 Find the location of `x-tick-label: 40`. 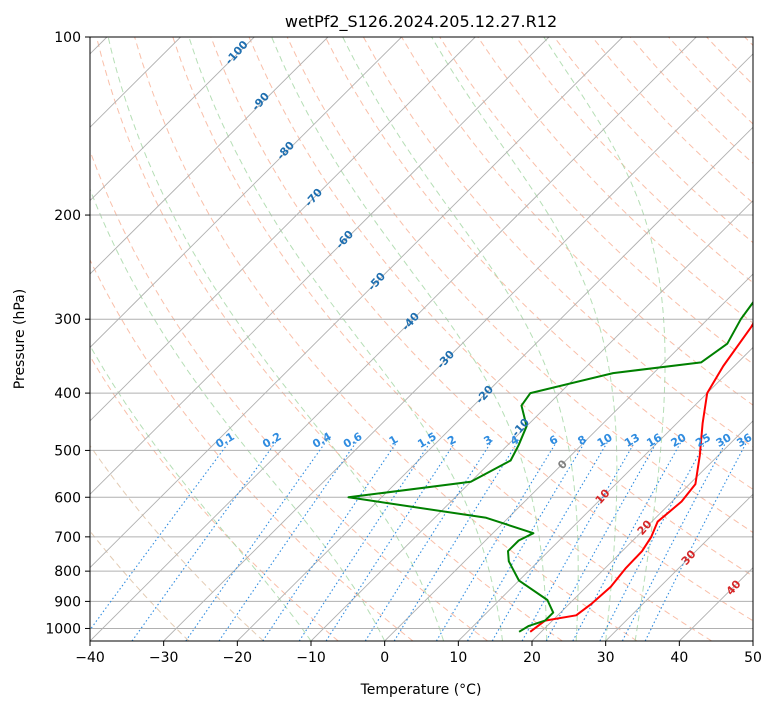

x-tick-label: 40 is located at coordinates (679, 658).